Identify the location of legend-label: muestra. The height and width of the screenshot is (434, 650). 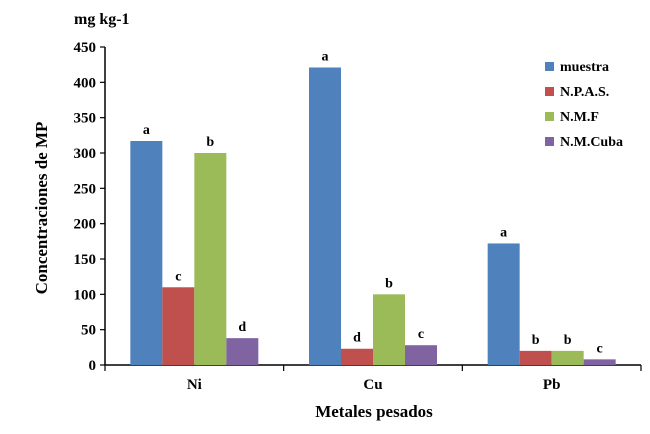
(584, 67).